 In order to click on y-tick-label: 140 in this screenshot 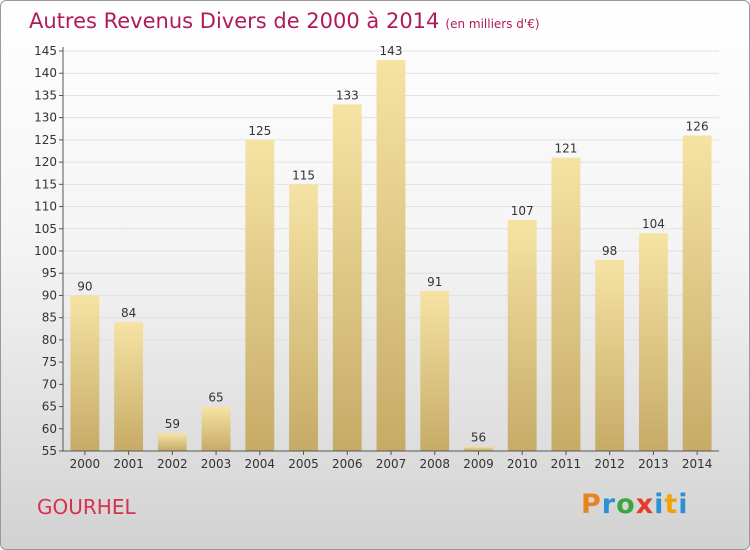, I will do `click(45, 73)`.